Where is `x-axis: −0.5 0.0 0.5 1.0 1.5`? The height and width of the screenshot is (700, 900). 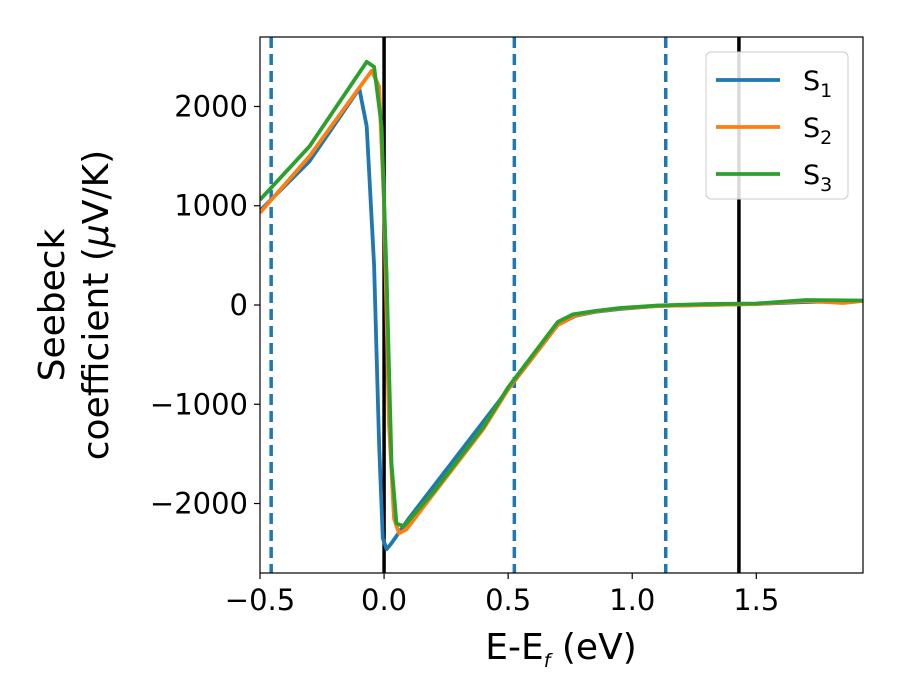
x-axis: −0.5 0.0 0.5 1.0 1.5 is located at coordinates (502, 595).